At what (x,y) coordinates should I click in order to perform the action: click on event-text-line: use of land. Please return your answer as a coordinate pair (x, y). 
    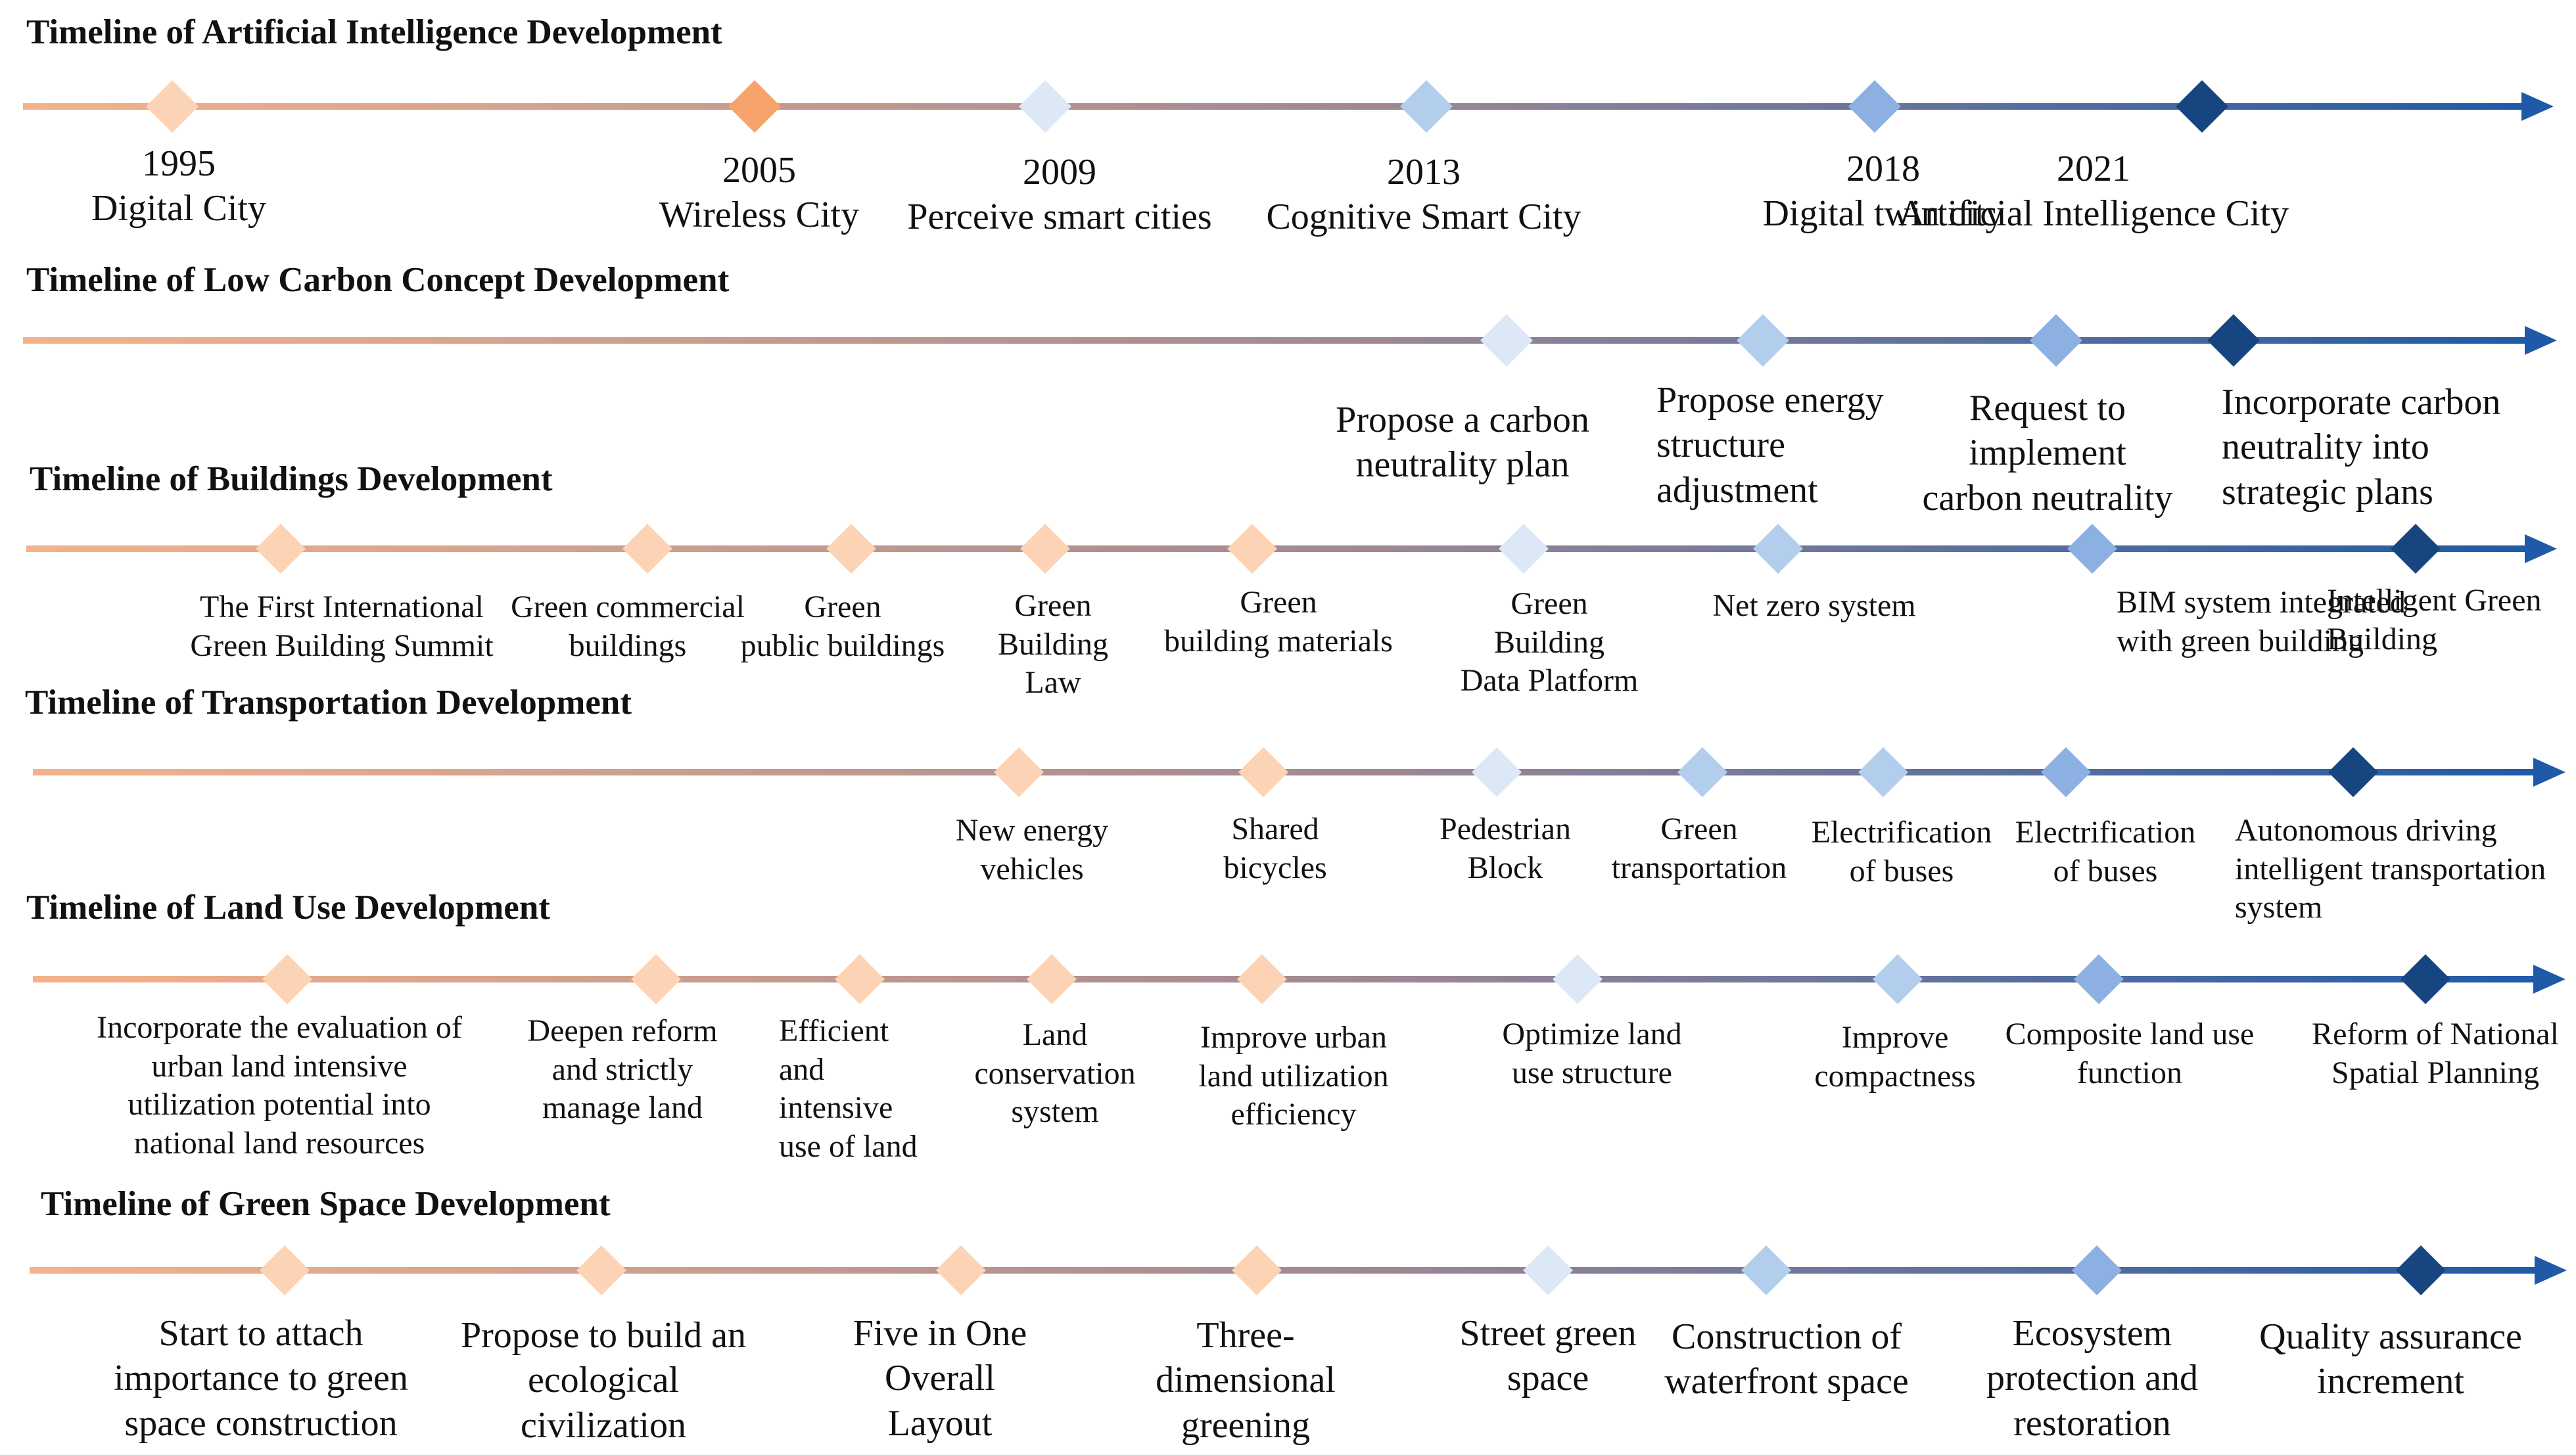
    Looking at the image, I should click on (848, 1146).